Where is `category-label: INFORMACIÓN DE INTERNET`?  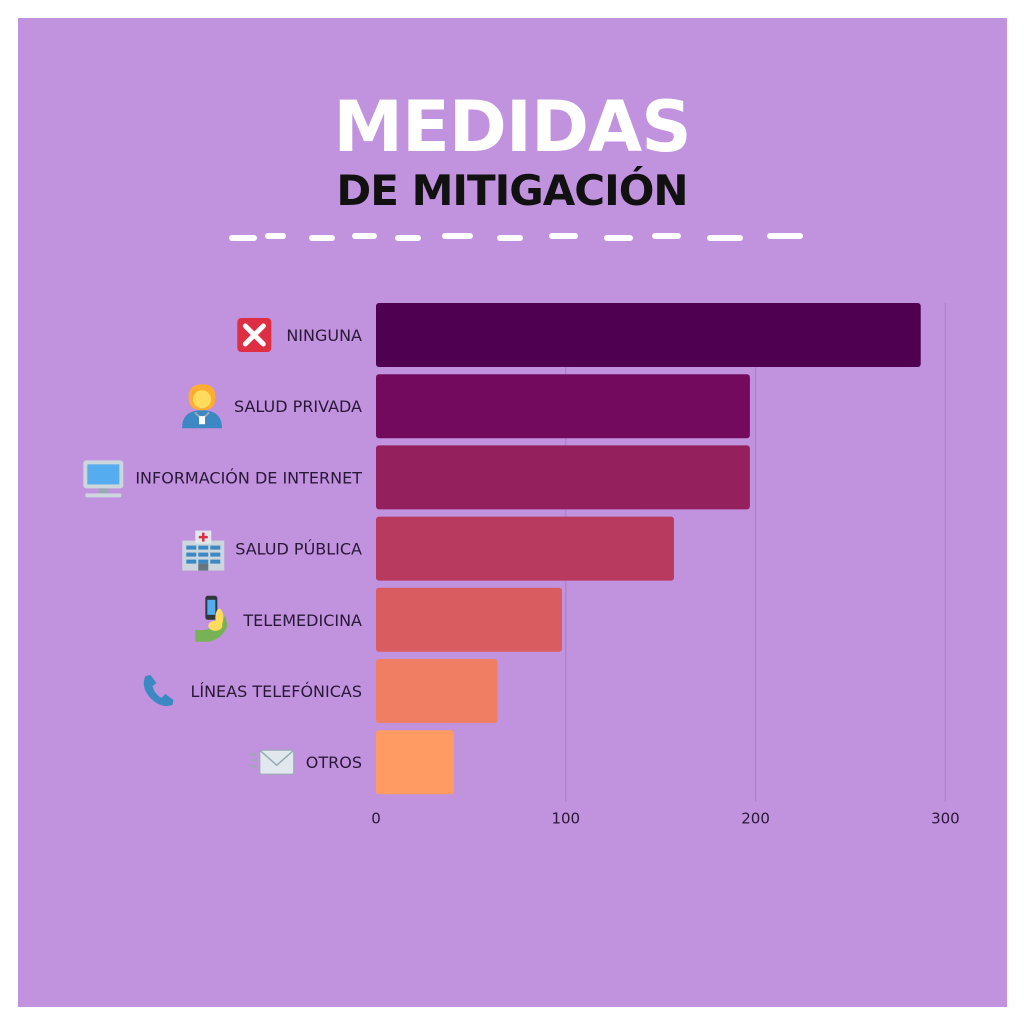 category-label: INFORMACIÓN DE INTERNET is located at coordinates (248, 477).